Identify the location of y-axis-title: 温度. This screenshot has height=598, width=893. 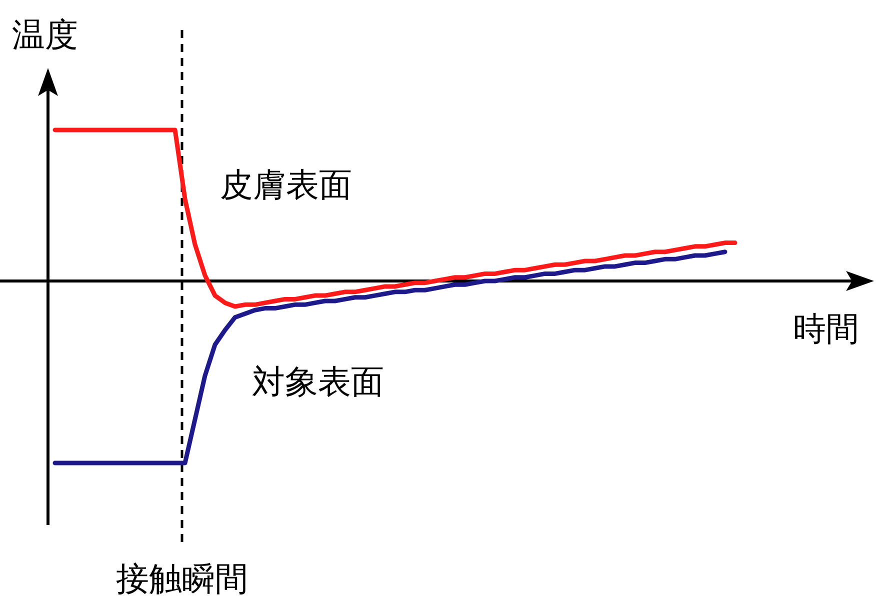
(45, 34).